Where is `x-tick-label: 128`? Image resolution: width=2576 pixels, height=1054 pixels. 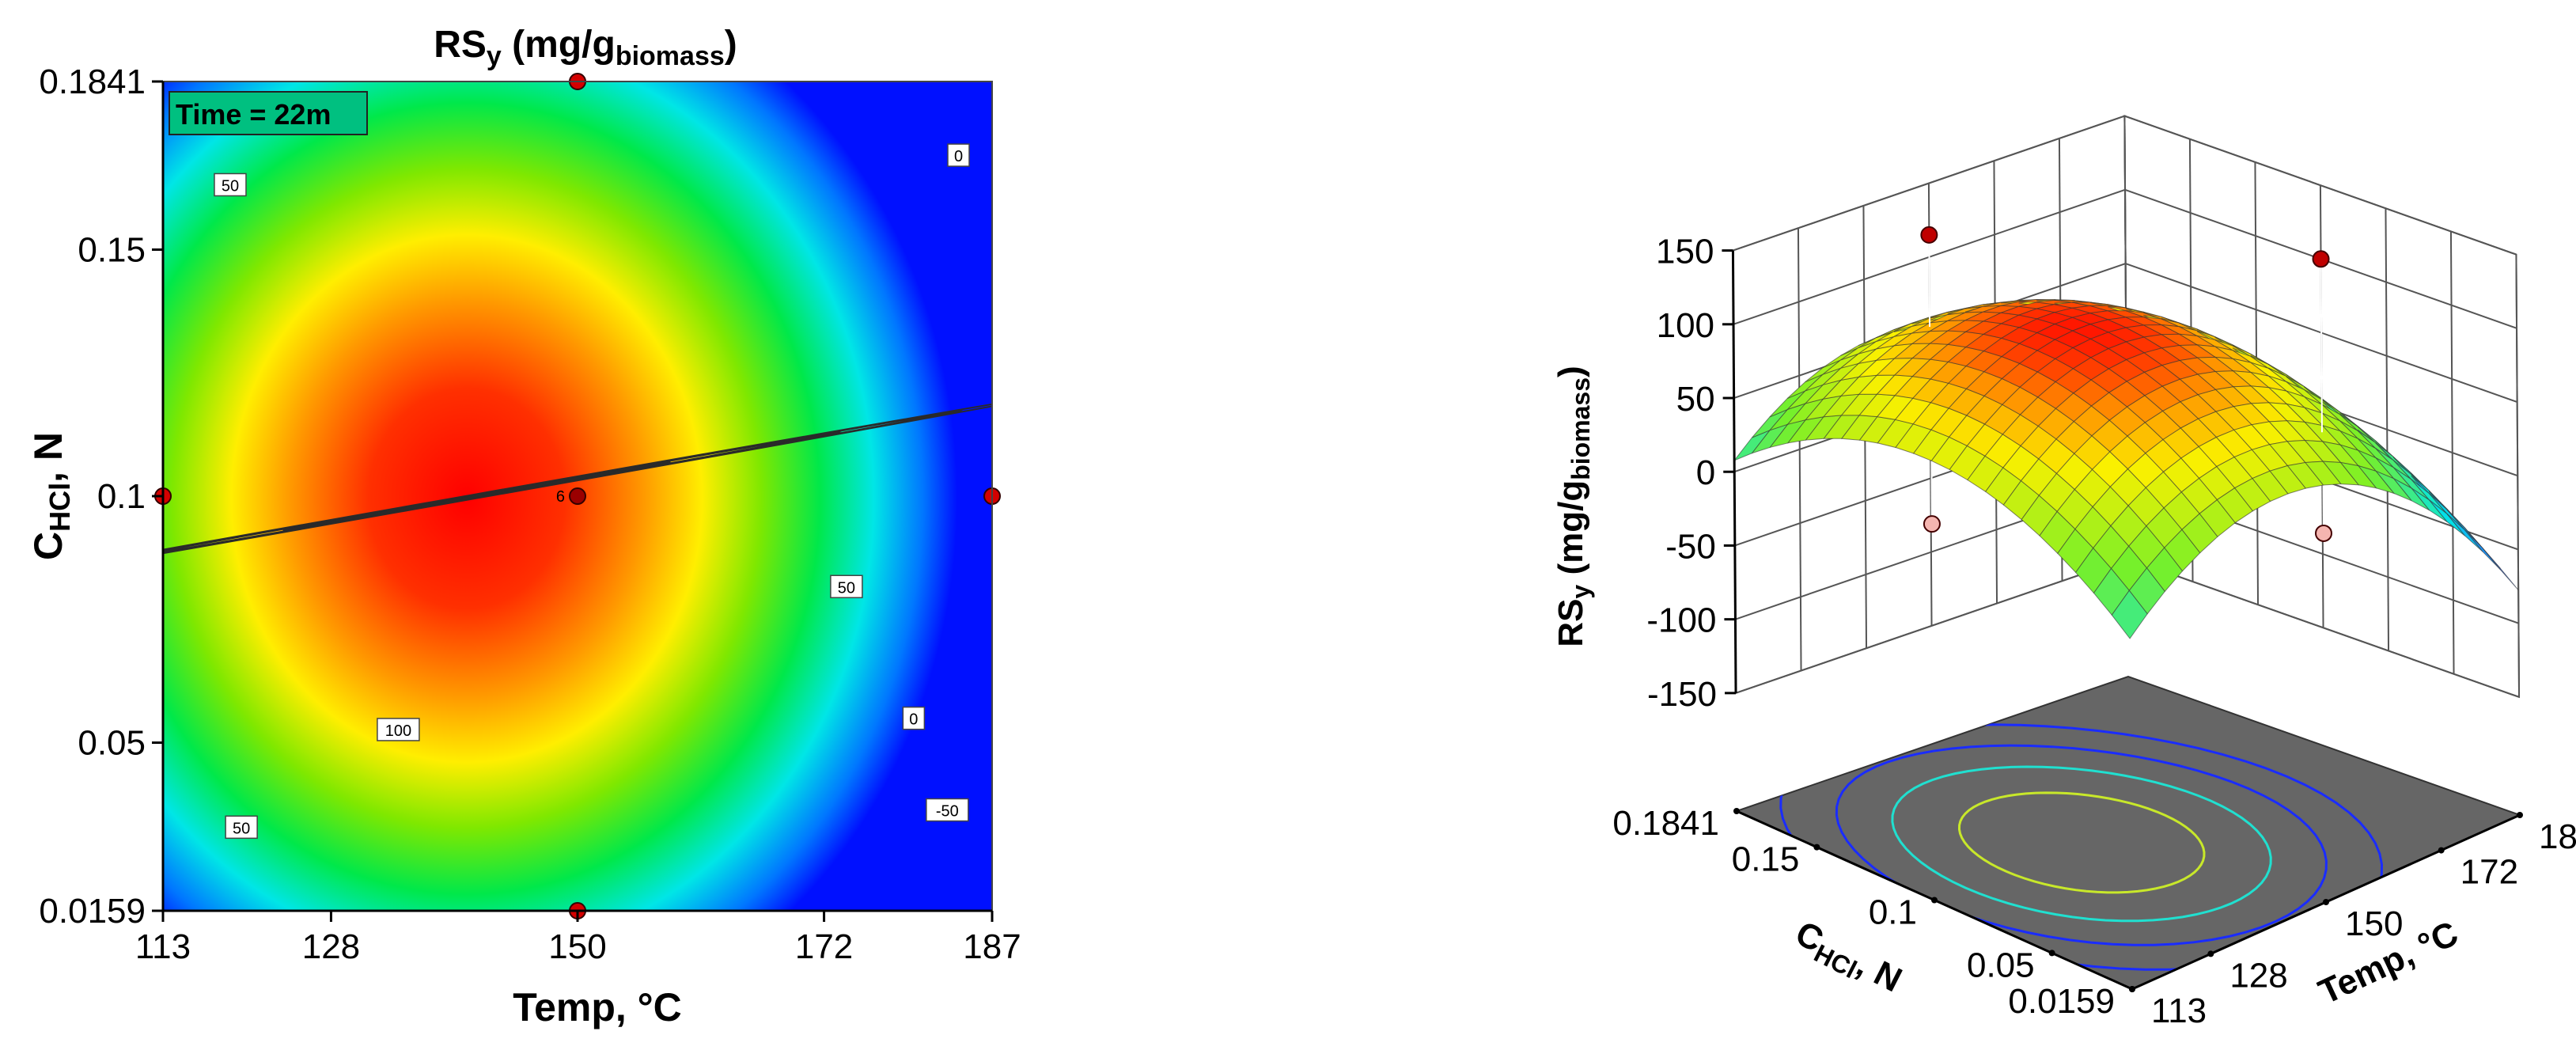
x-tick-label: 128 is located at coordinates (331, 946).